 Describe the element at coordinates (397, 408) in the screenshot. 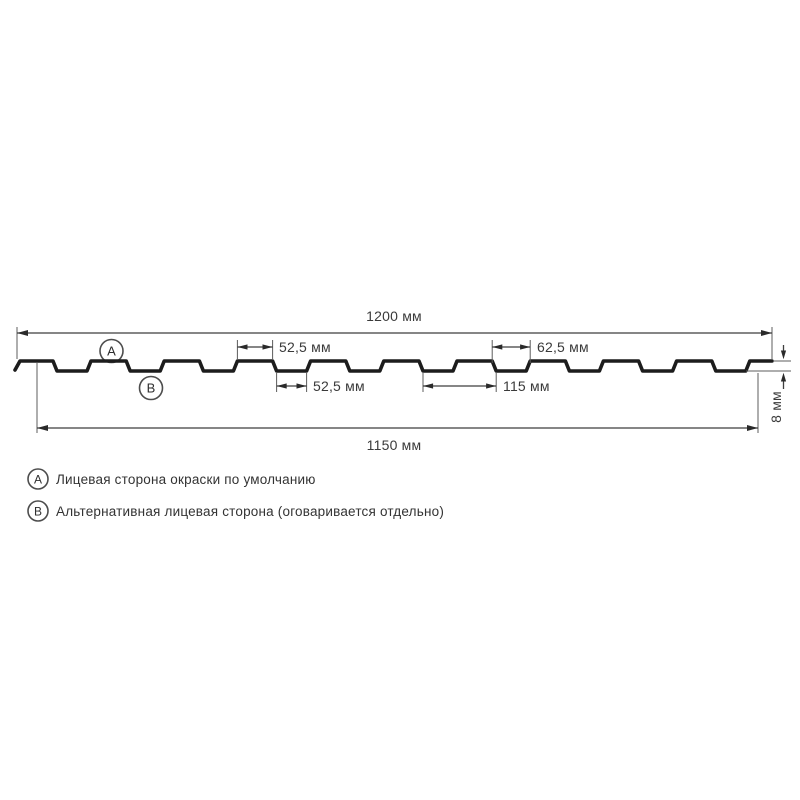

I see `dimension-useful-width: 1150 мм` at that location.